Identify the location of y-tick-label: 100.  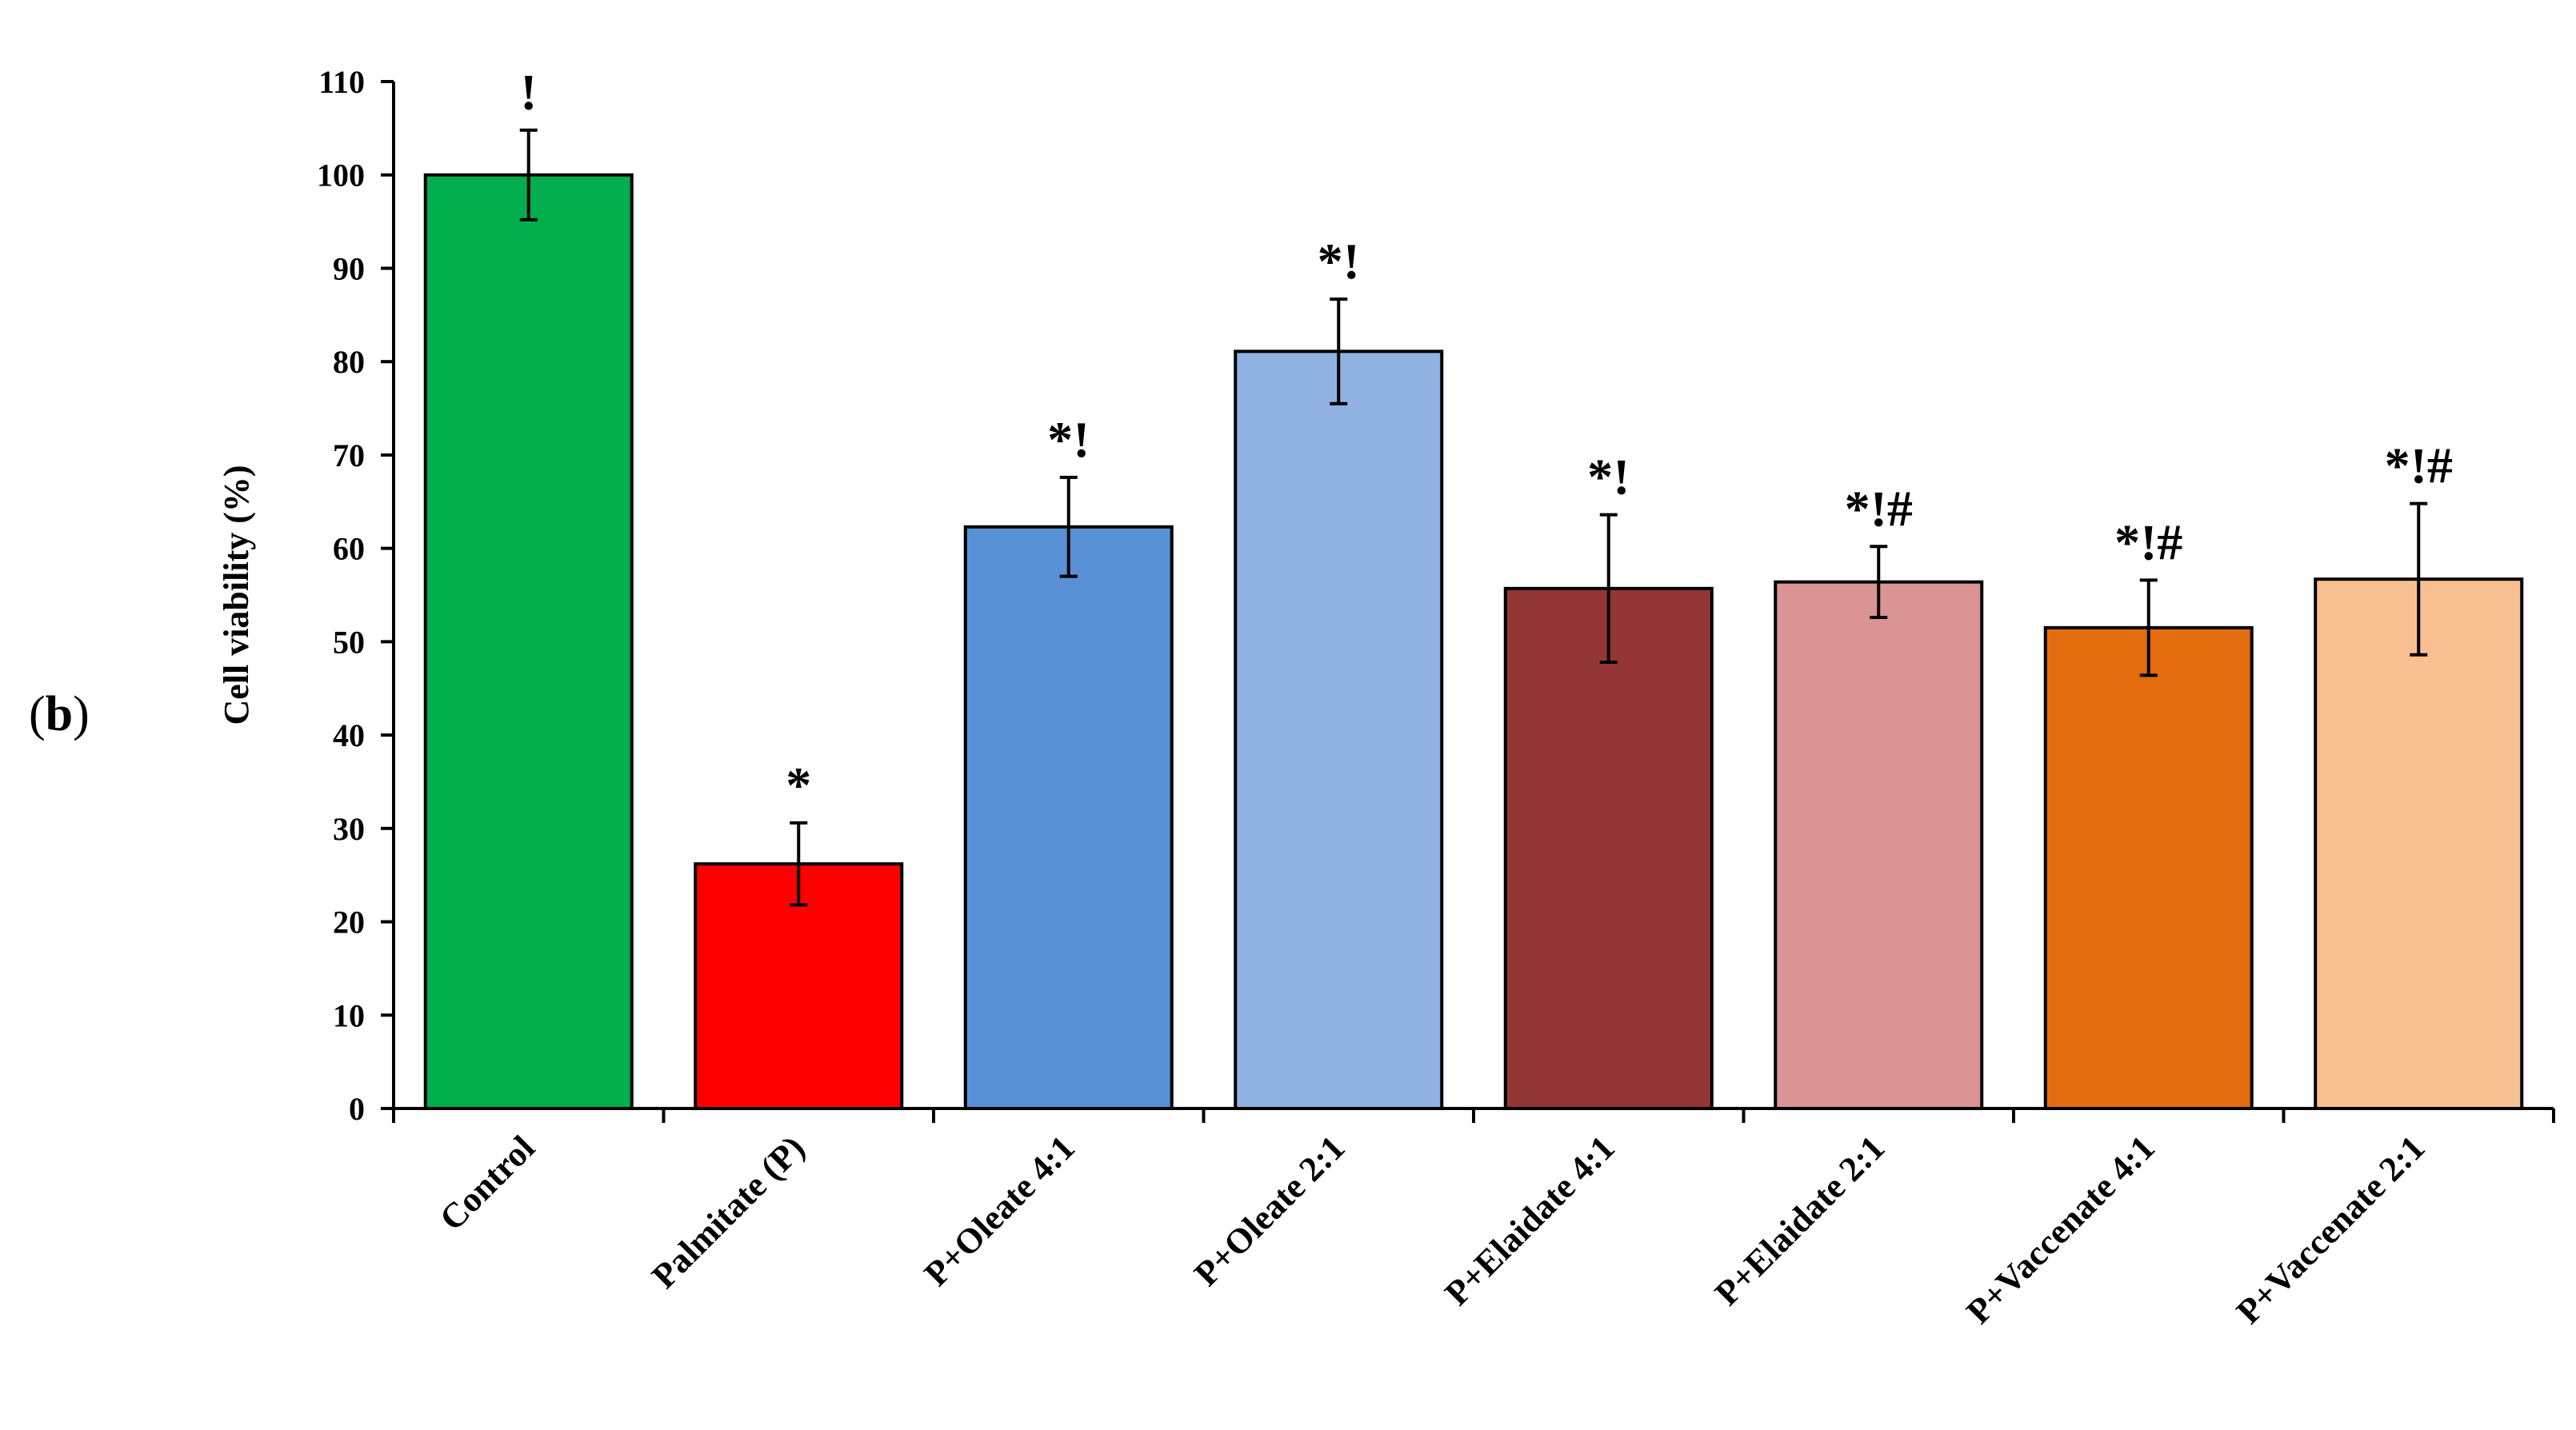
(341, 176).